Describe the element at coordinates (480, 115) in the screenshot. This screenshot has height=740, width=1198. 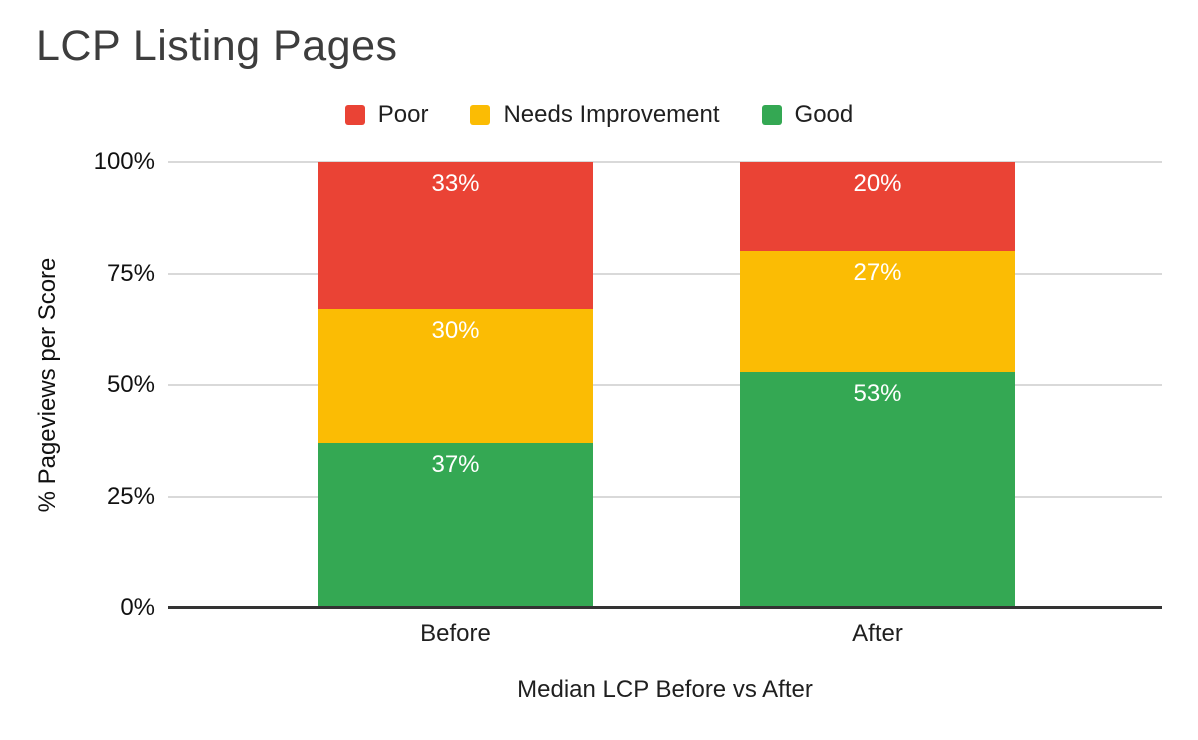
I see `legend-swatch-needs-improvement` at that location.